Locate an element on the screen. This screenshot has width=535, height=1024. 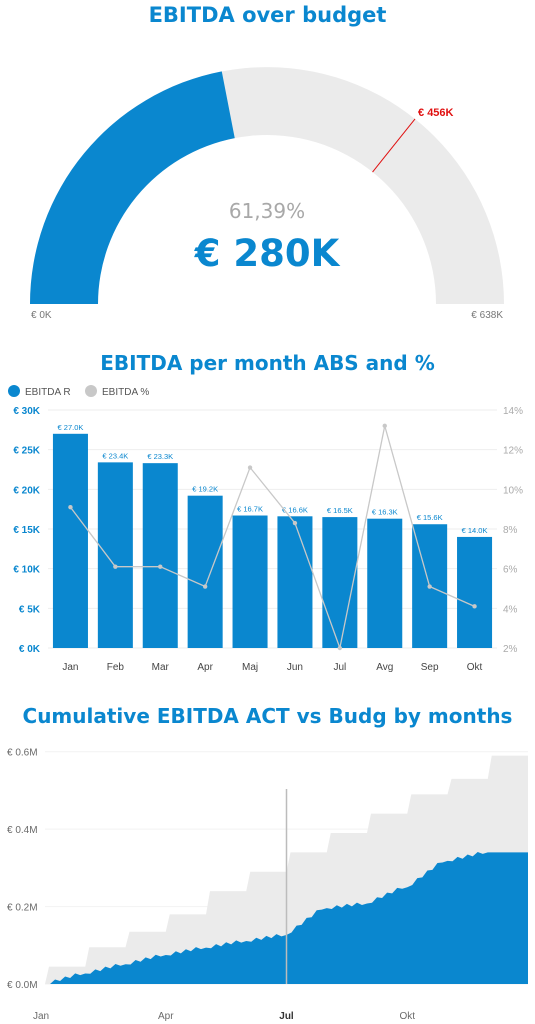
cumulative-chart-title: Cumulative EBITDA ACT vs Budg by months is located at coordinates (267, 716).